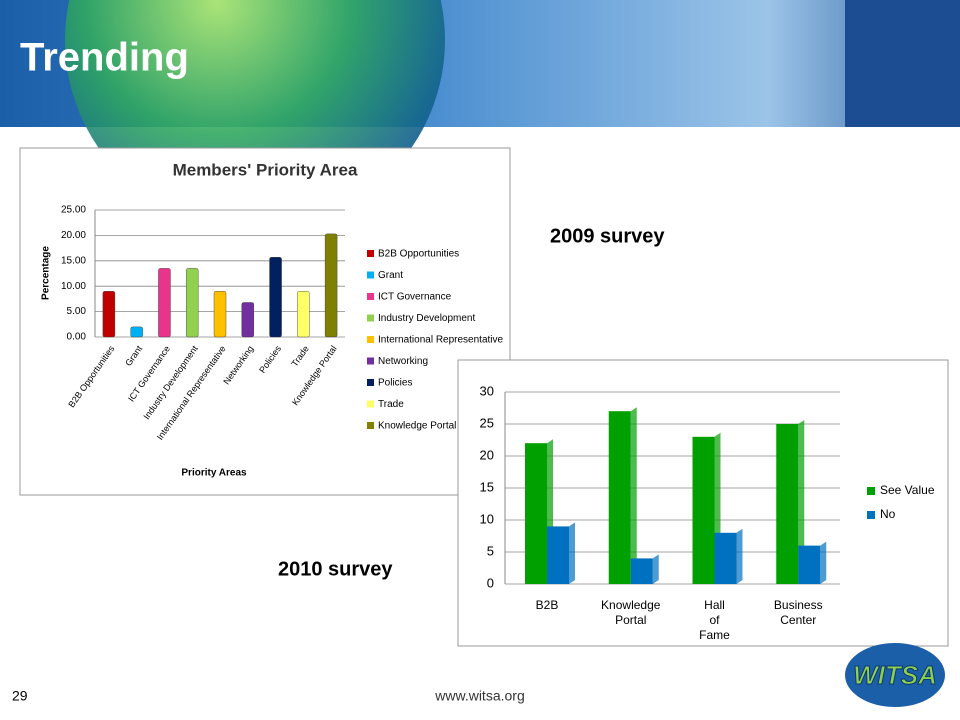 This screenshot has height=720, width=960. Describe the element at coordinates (487, 454) in the screenshot. I see `y-tick-label: 20` at that location.